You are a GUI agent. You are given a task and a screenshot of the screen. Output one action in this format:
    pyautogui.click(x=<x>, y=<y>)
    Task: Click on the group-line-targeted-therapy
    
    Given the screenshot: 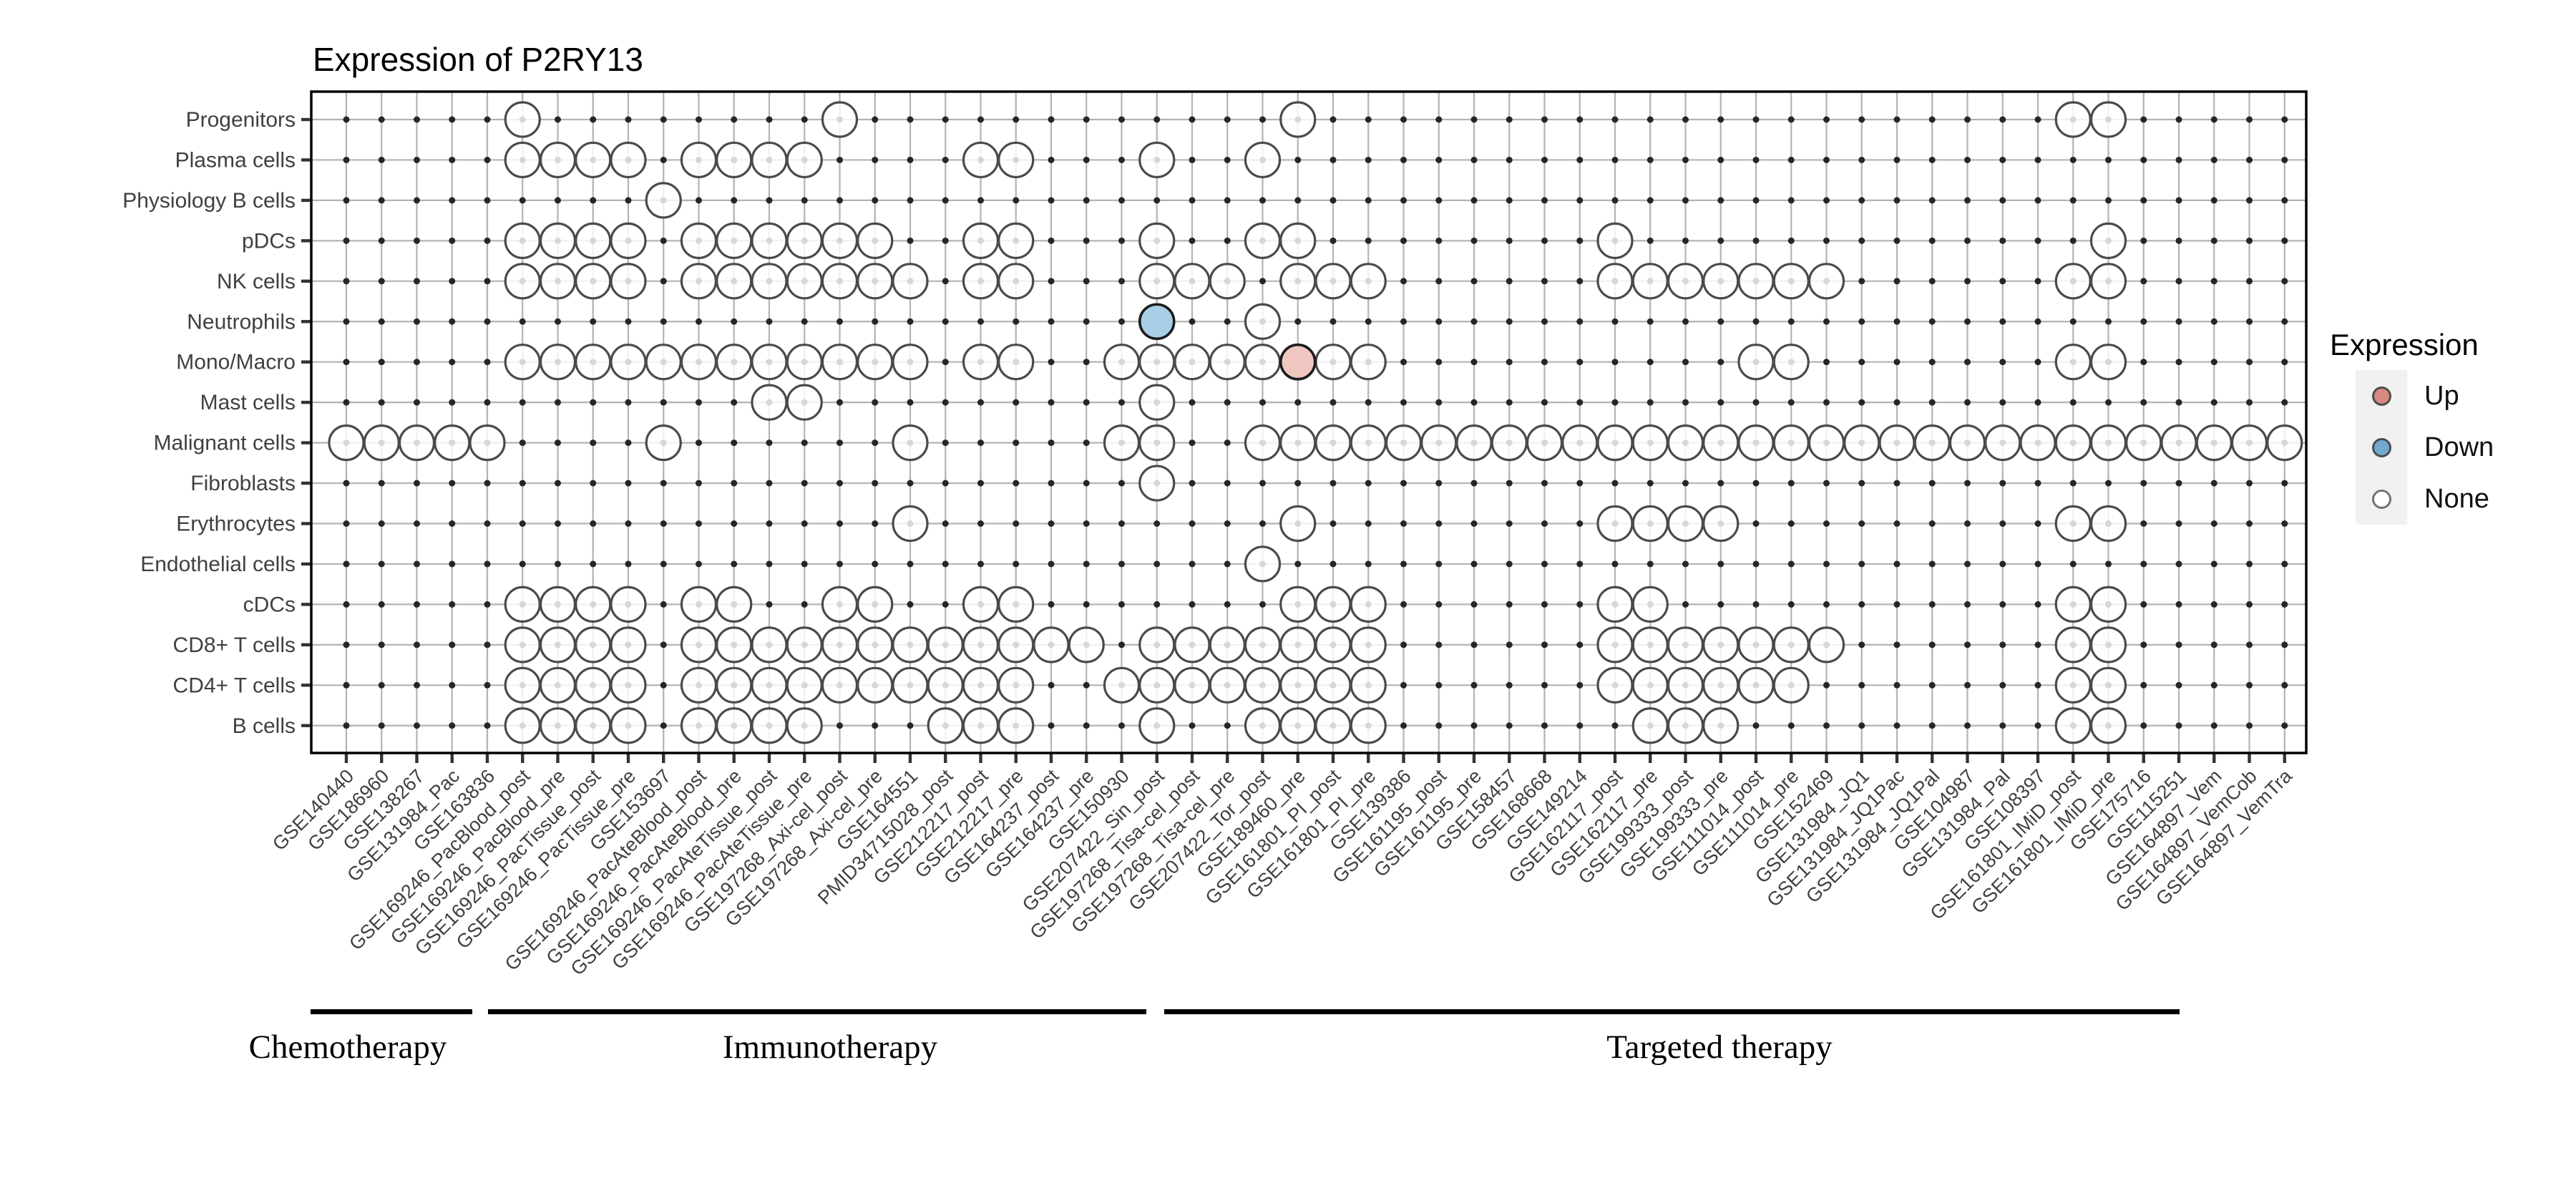 What is the action you would take?
    pyautogui.click(x=1672, y=1011)
    